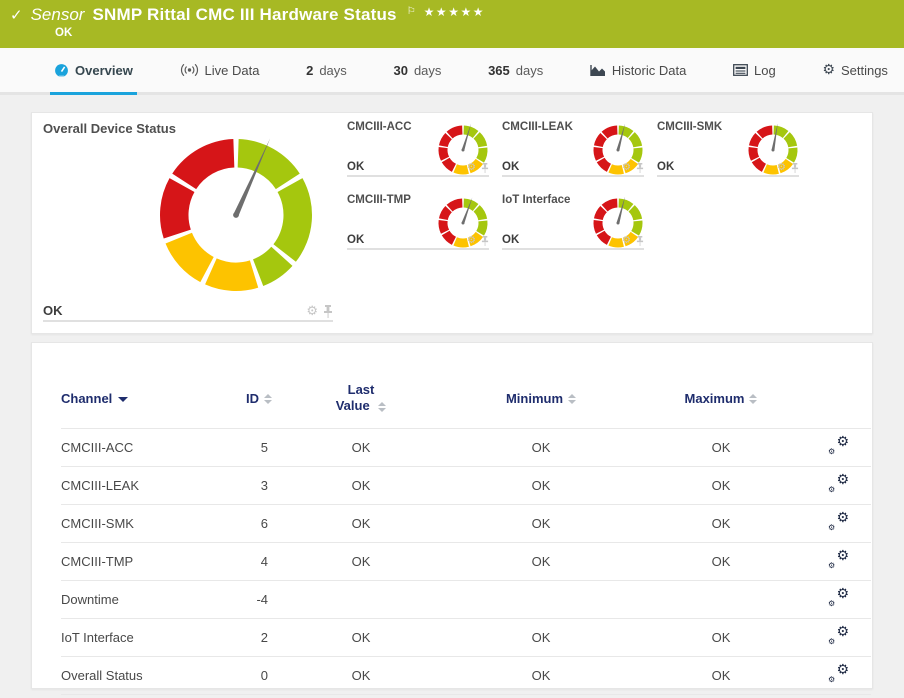 The image size is (904, 698). I want to click on mini-gauge-cmciii-acc: CMCIII-ACC OK ⚙, so click(418, 149).